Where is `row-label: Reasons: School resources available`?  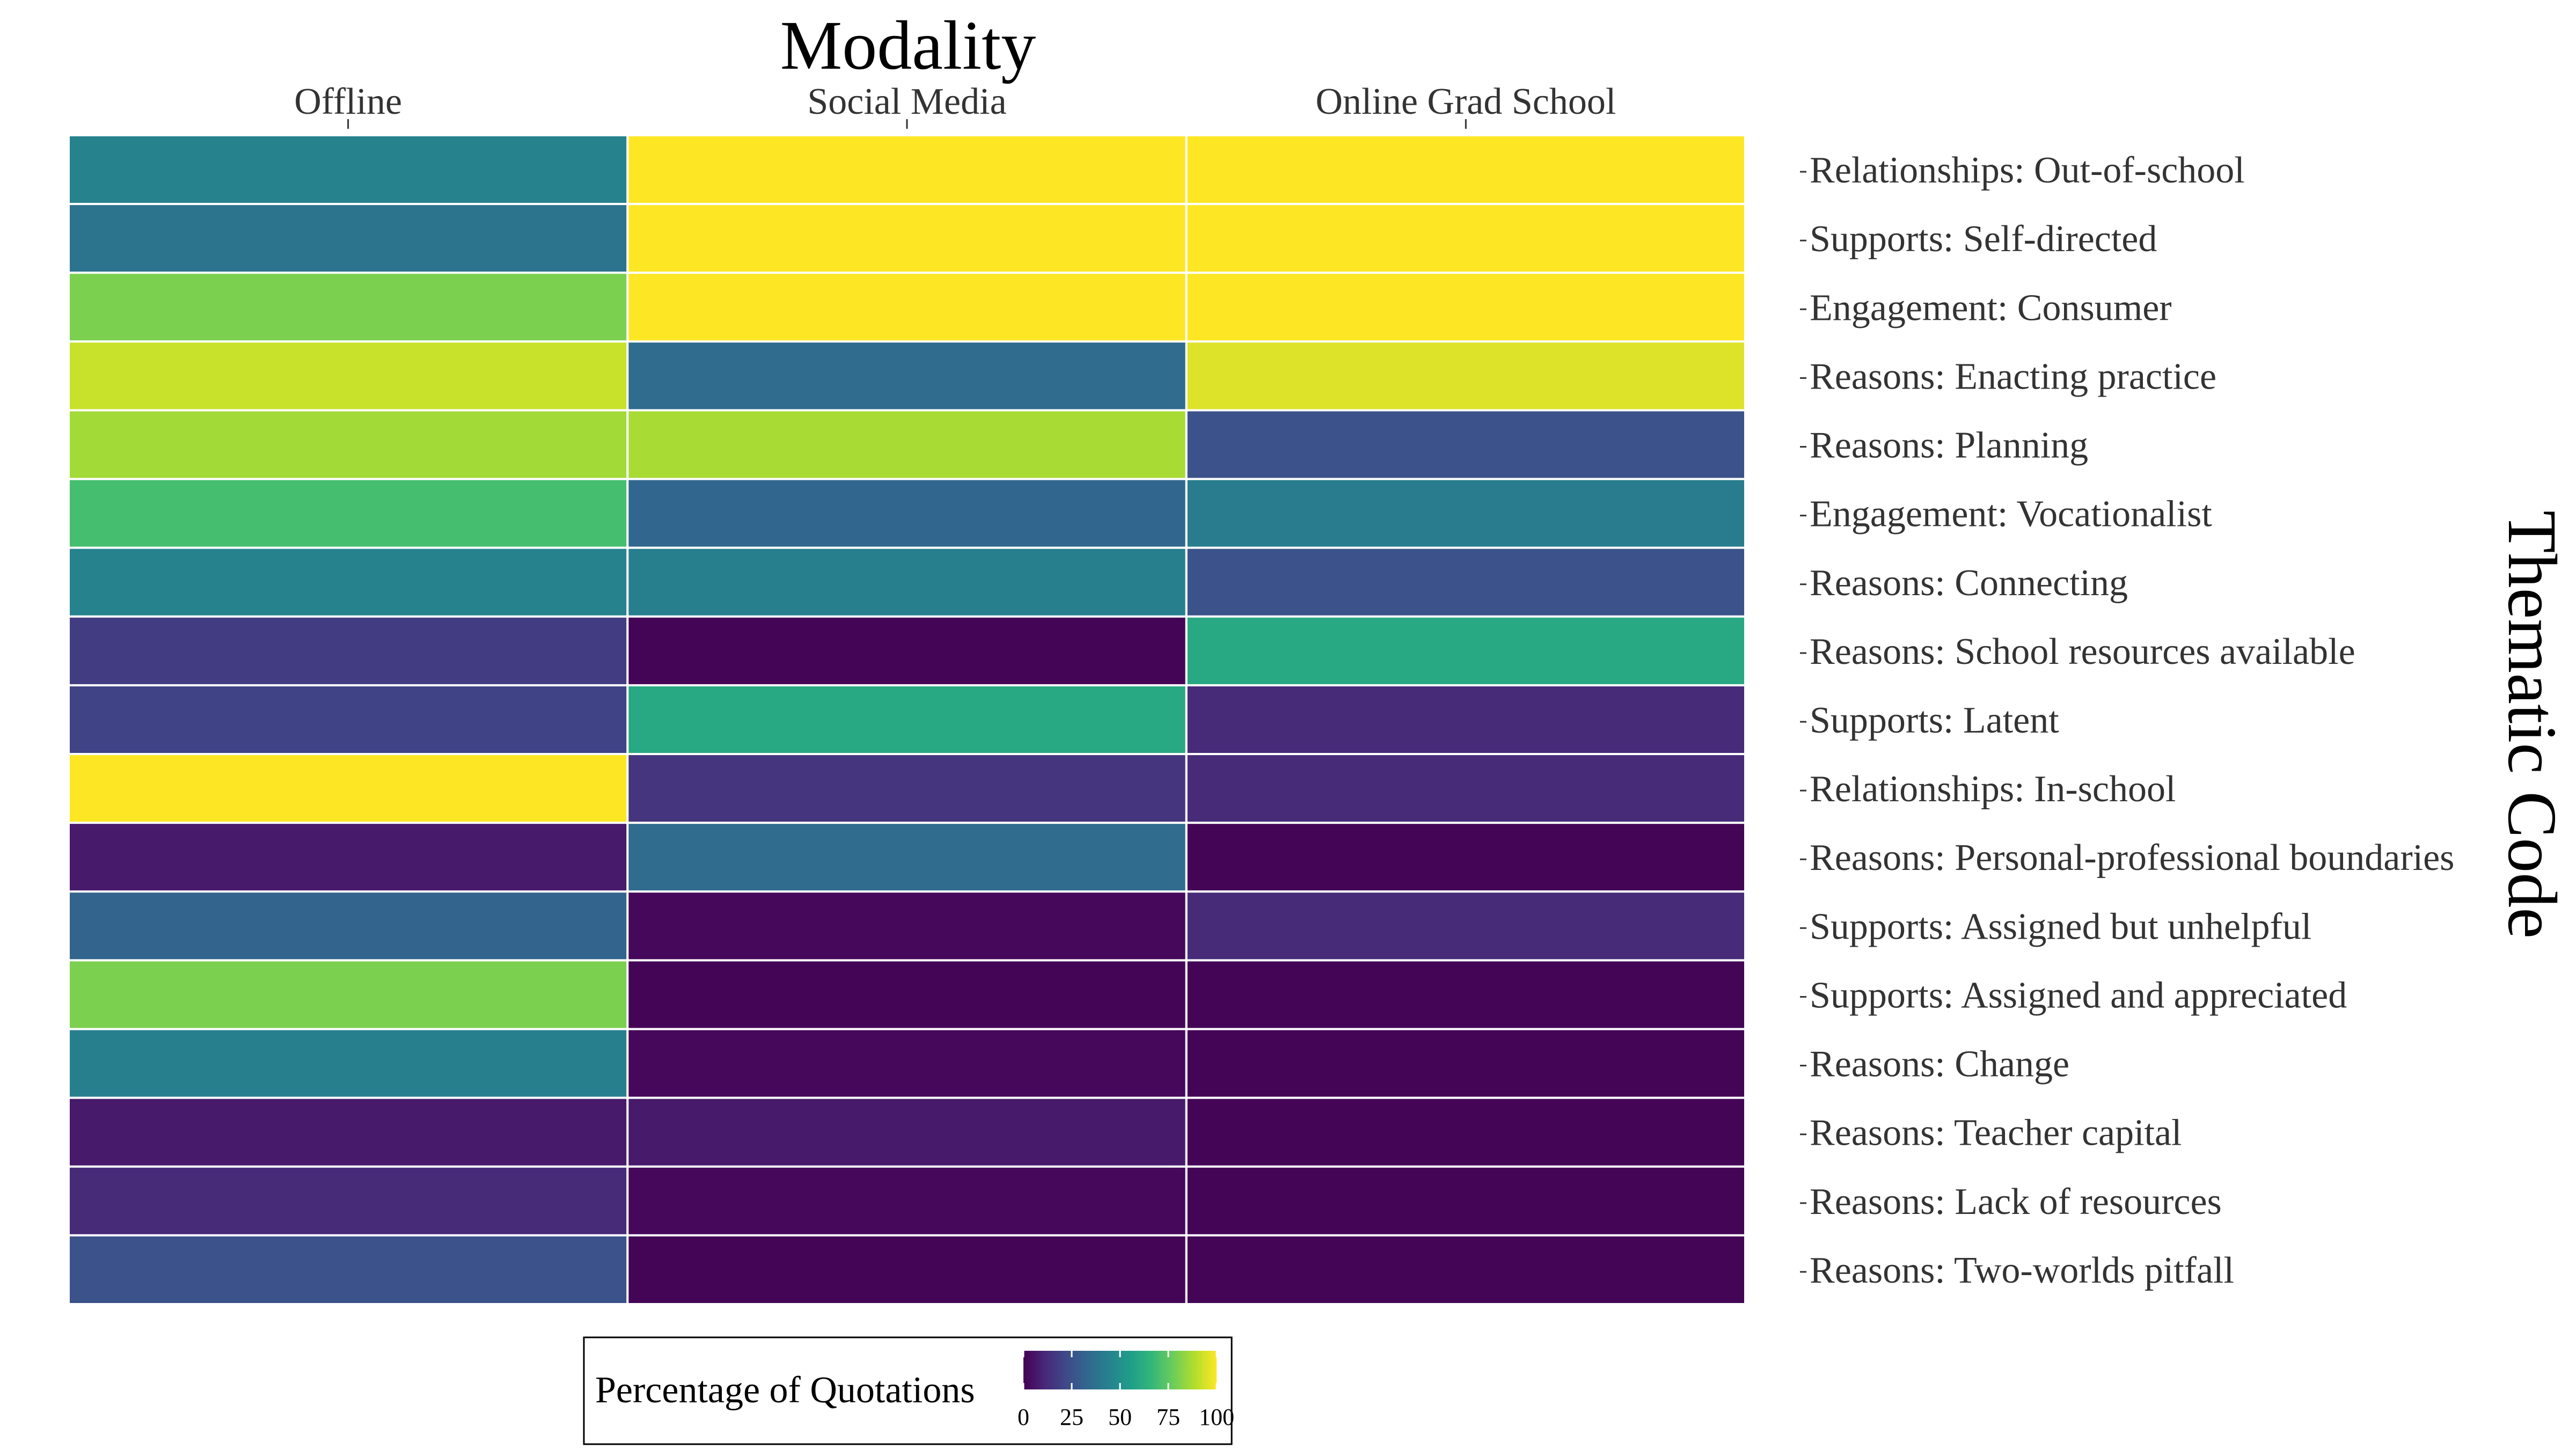
row-label: Reasons: School resources available is located at coordinates (2082, 651).